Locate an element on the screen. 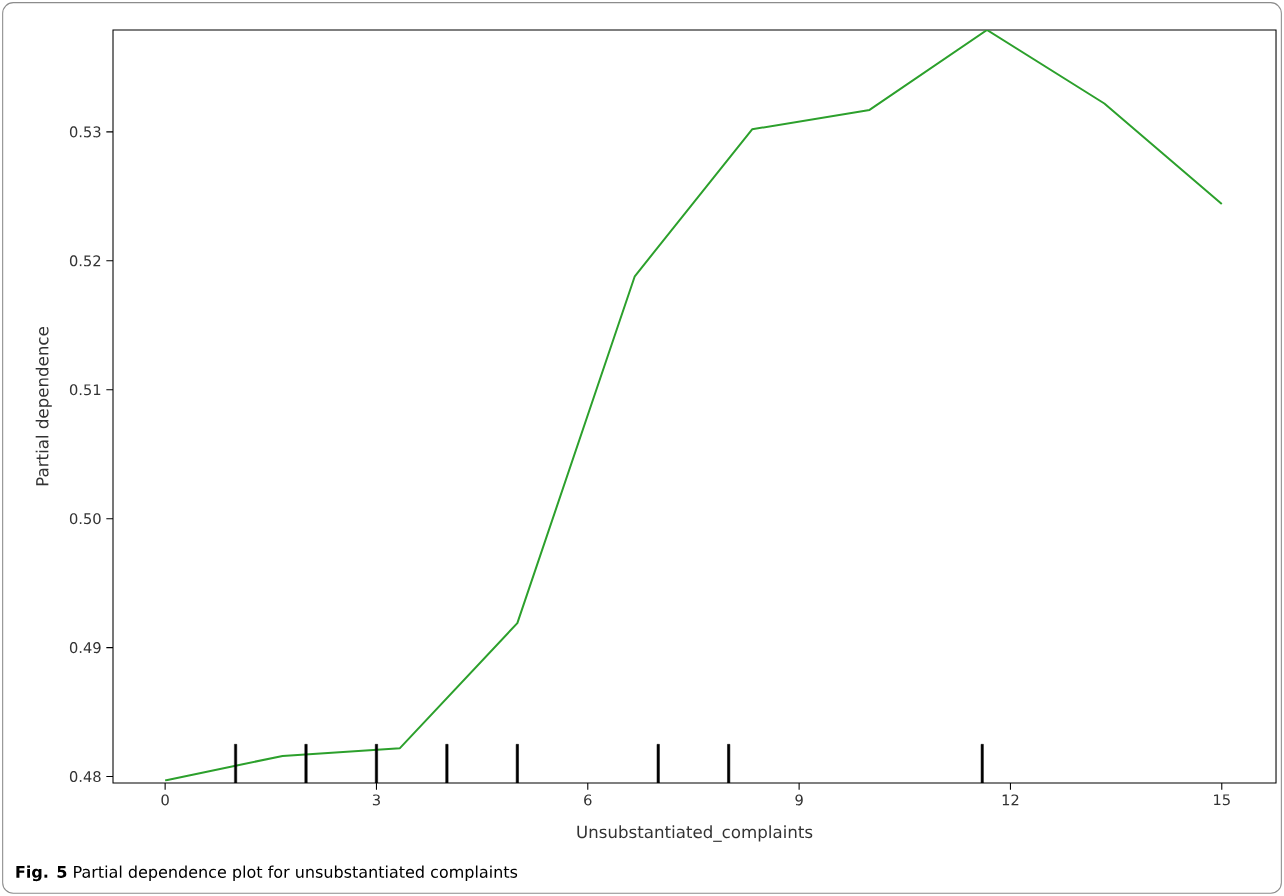 The image size is (1284, 896). y-tick-label: 0.52 is located at coordinates (85, 261).